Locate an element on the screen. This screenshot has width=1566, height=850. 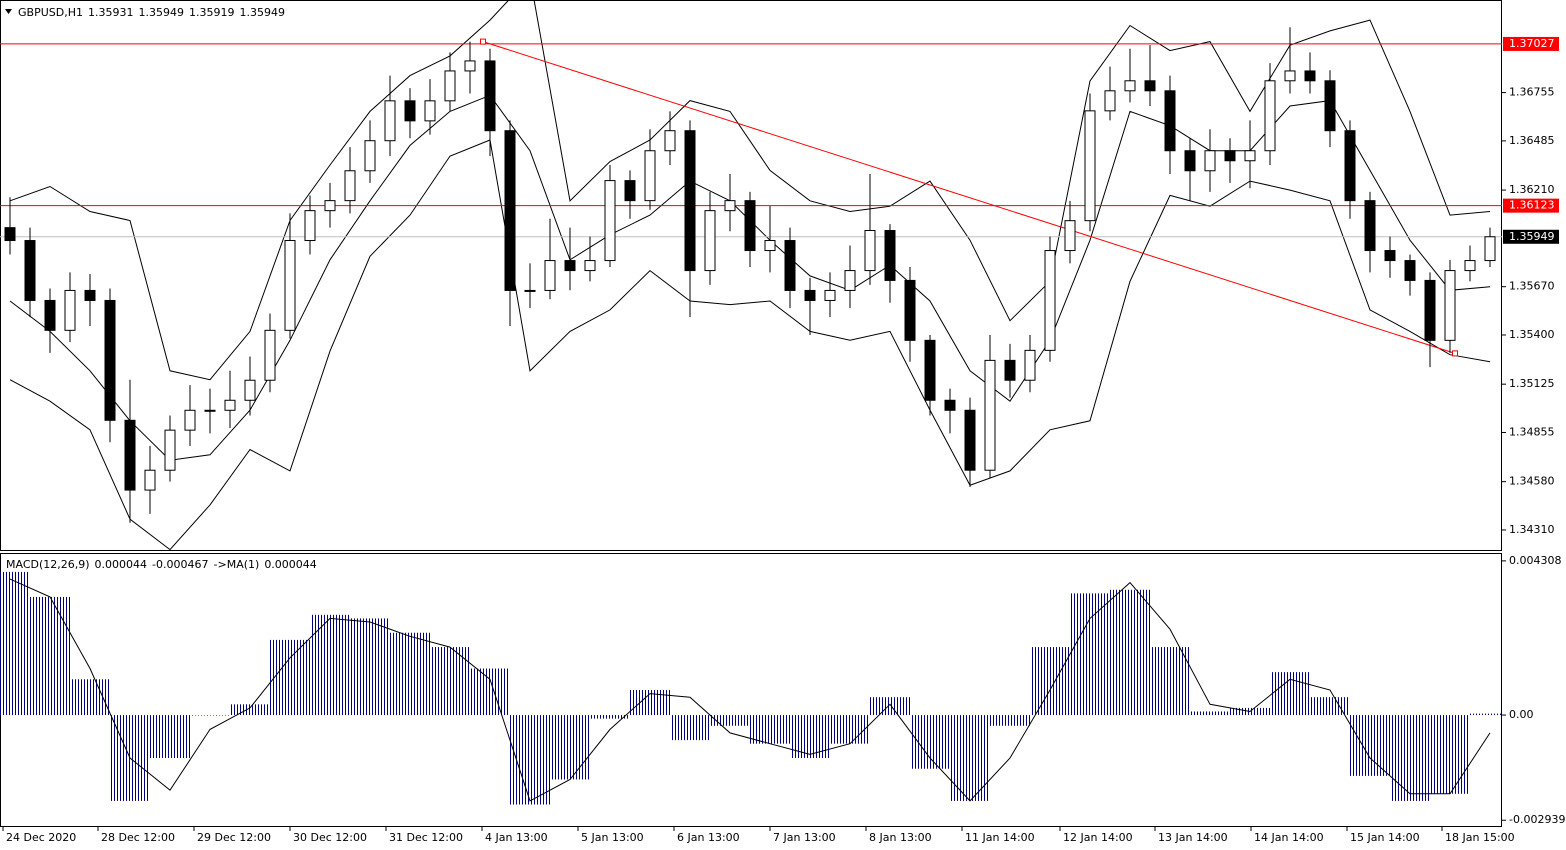
y-tick-label: 1.35400 is located at coordinates (1532, 334).